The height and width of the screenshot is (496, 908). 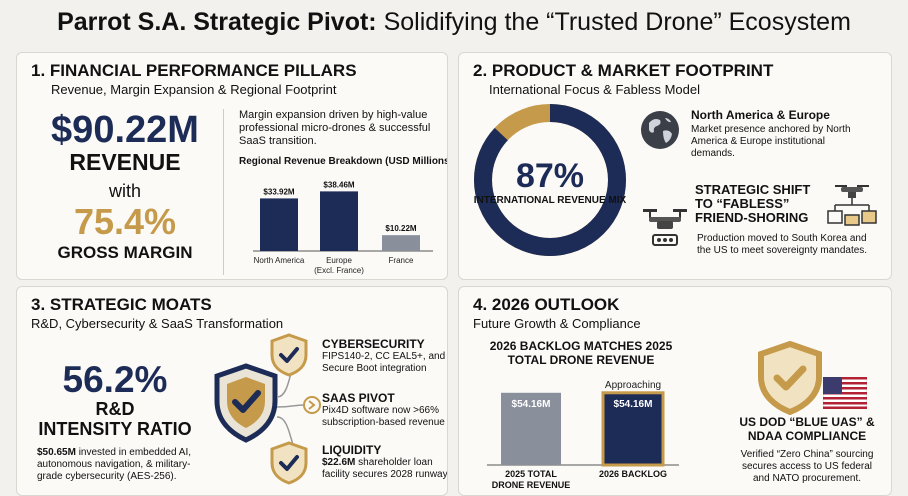 I want to click on revenue-value: $90.22M, so click(x=125, y=130).